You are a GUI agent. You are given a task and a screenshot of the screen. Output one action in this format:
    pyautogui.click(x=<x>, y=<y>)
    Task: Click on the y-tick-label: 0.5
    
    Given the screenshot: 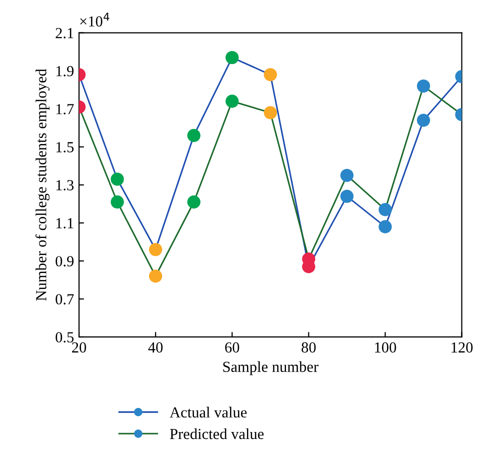 What is the action you would take?
    pyautogui.click(x=65, y=337)
    